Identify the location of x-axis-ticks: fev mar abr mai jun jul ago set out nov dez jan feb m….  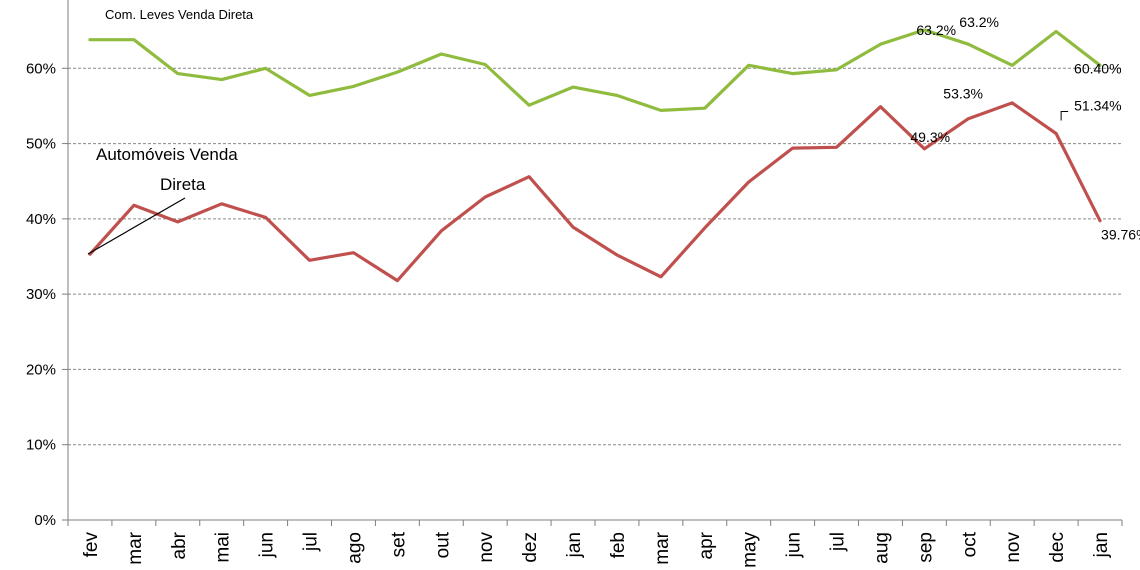
(595, 544).